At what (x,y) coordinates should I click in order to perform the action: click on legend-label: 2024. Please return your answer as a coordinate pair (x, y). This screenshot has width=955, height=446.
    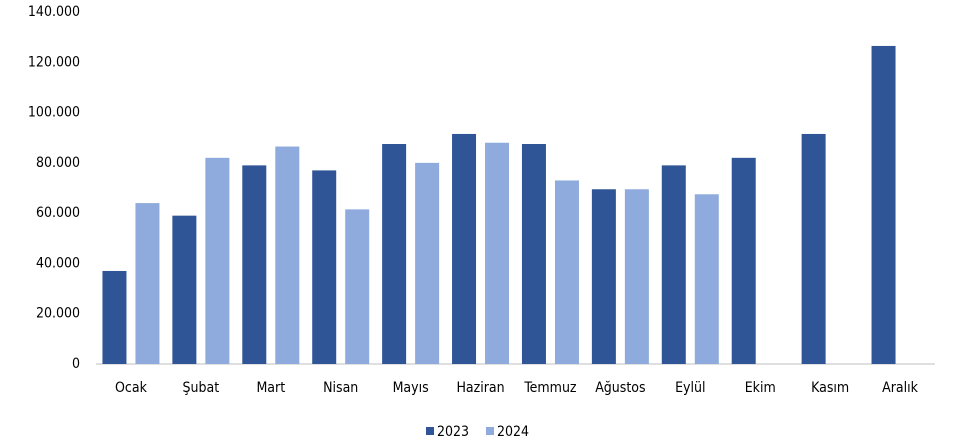
    Looking at the image, I should click on (513, 432).